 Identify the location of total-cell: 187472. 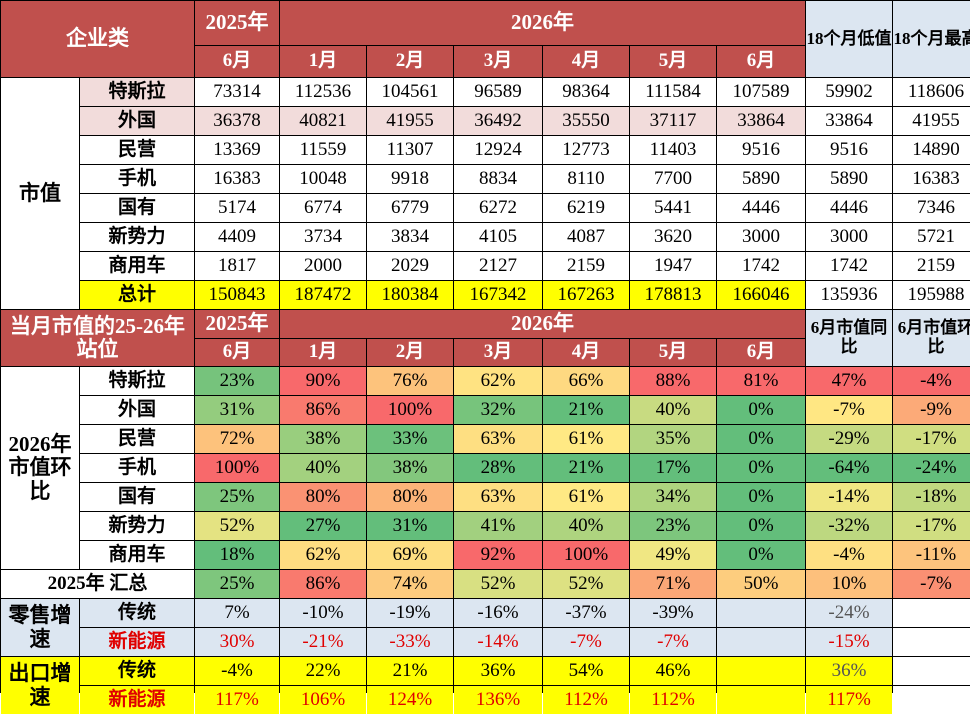
(323, 295).